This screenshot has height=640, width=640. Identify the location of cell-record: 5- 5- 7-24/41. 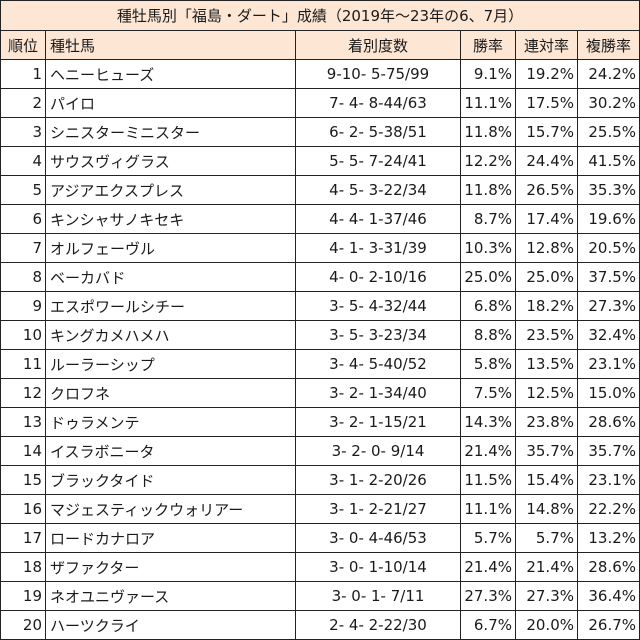
(378, 161).